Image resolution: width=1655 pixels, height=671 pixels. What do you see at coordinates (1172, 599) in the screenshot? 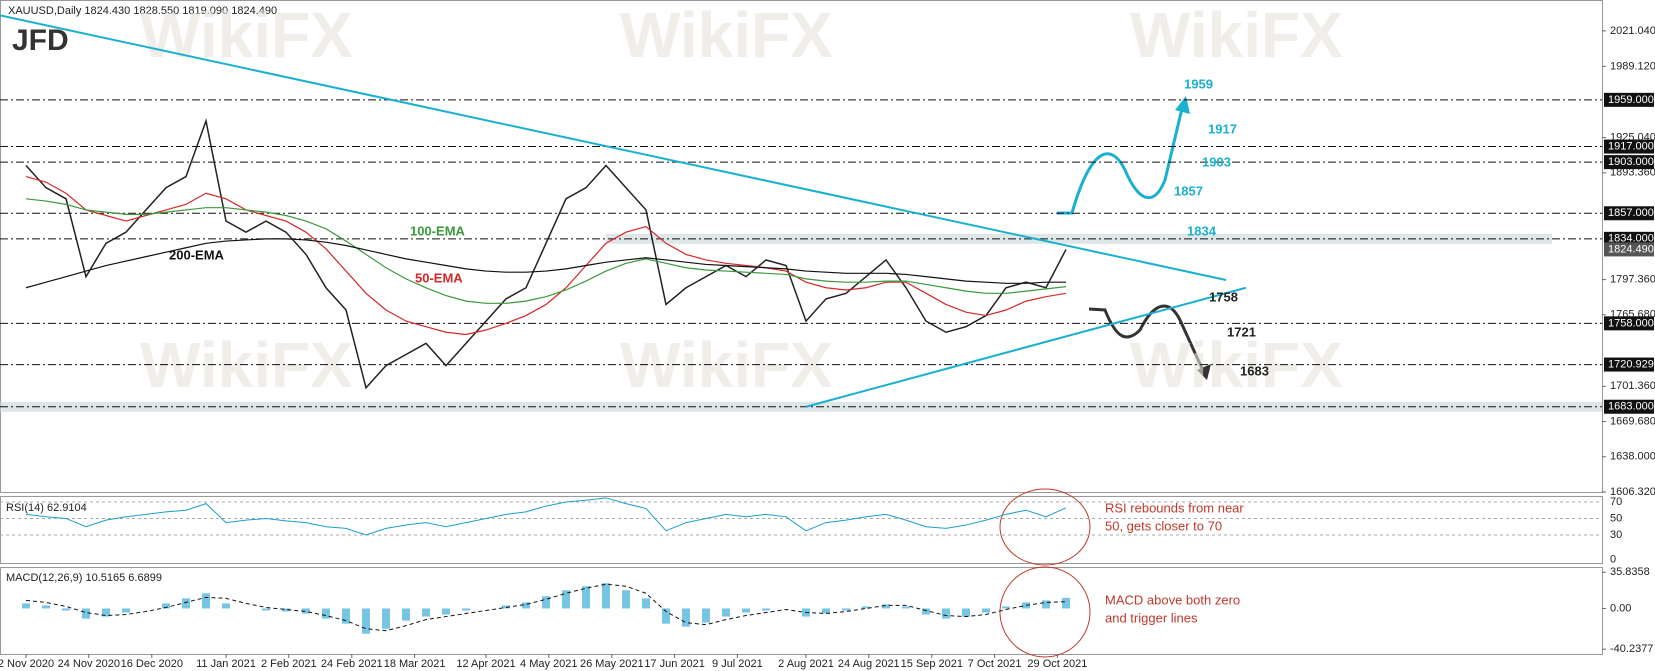
I see `macd-note: MACD above both zero` at bounding box center [1172, 599].